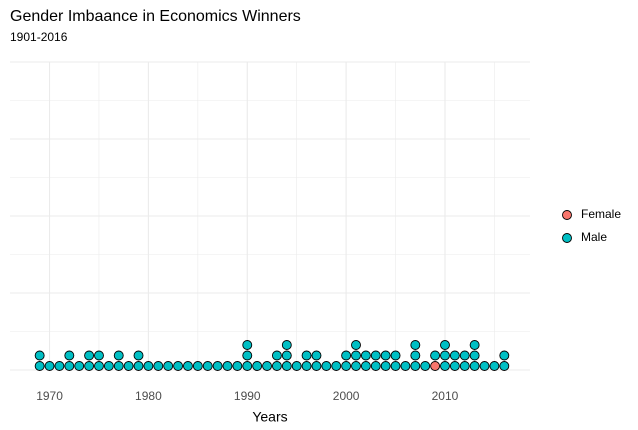  What do you see at coordinates (269, 417) in the screenshot?
I see `x-axis-label: Years` at bounding box center [269, 417].